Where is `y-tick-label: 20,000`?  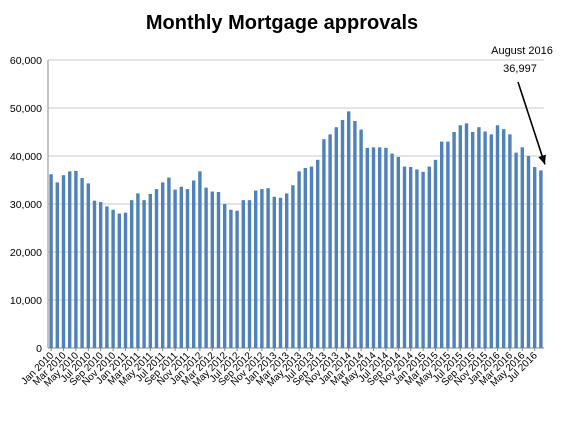
y-tick-label: 20,000 is located at coordinates (26, 253).